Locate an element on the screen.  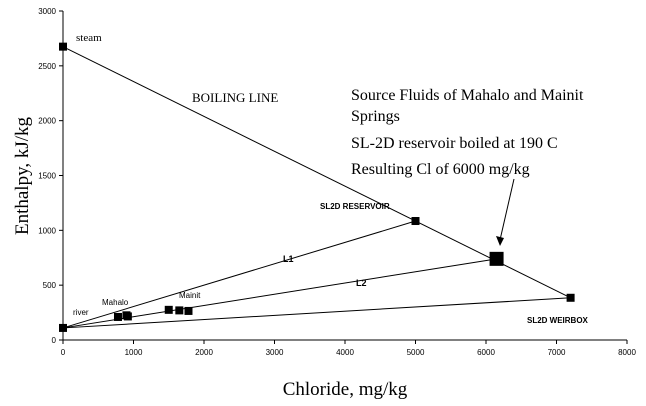
x-tick-label: 0 is located at coordinates (63, 352).